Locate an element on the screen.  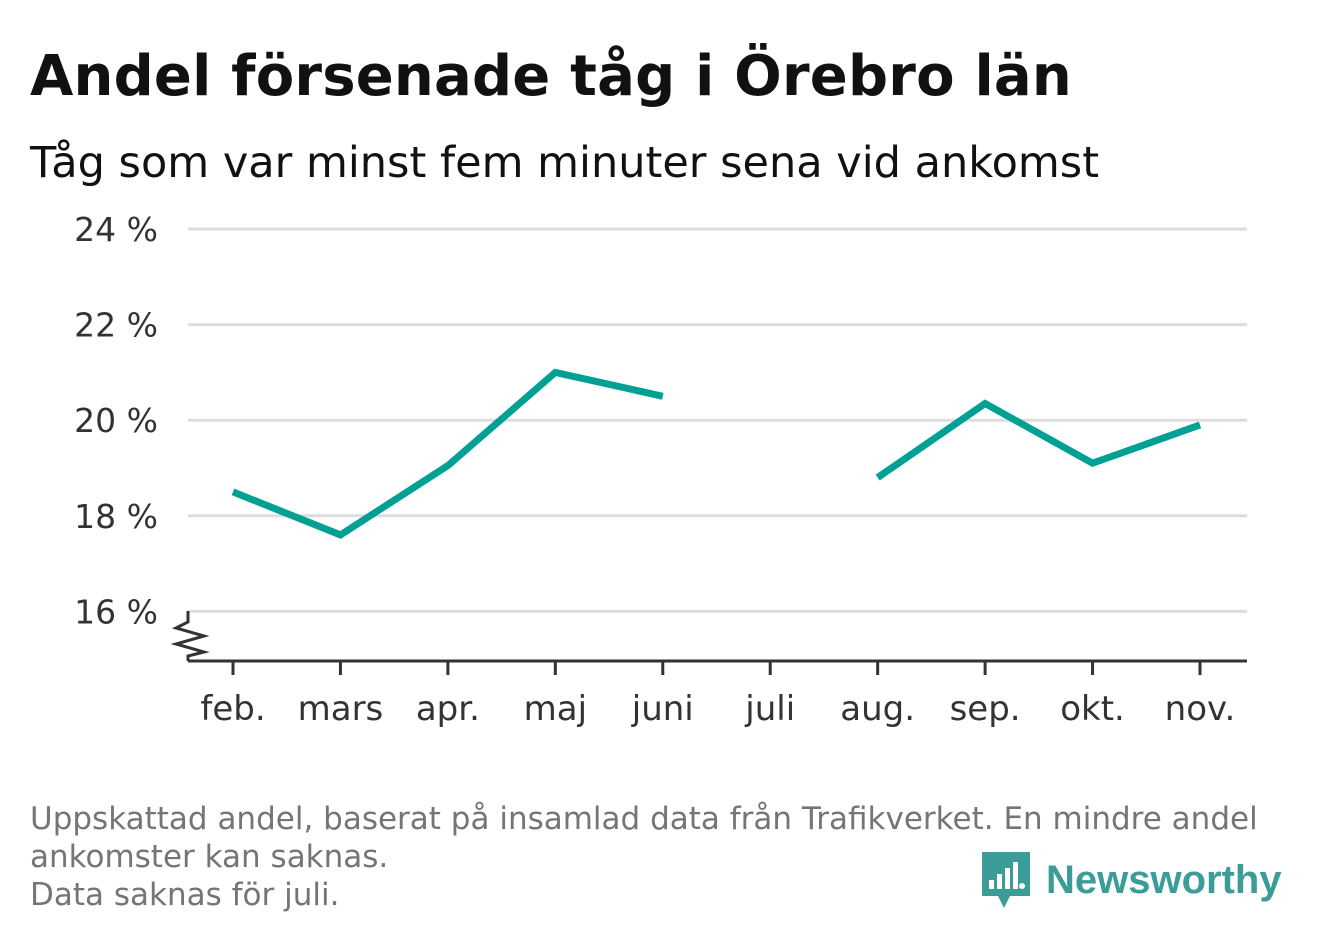
y-axis-ticks: 16 % 18 % 20 % 22 % 24 % is located at coordinates (116, 420).